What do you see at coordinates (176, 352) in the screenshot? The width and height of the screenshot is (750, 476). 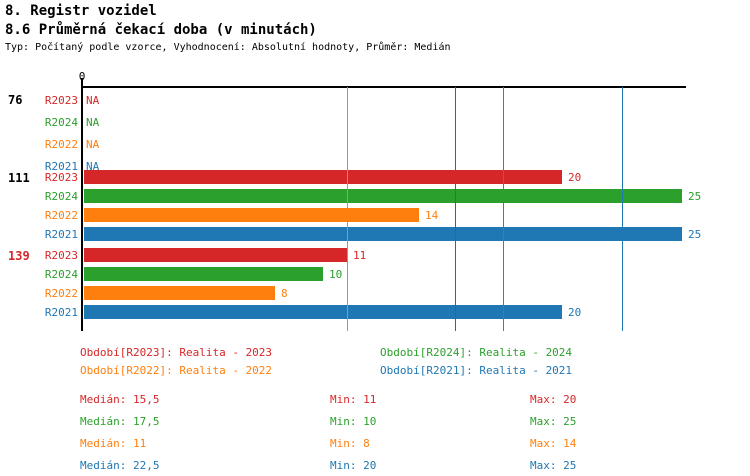 I see `legend-item: Období[R2023]: Realita - 2023` at bounding box center [176, 352].